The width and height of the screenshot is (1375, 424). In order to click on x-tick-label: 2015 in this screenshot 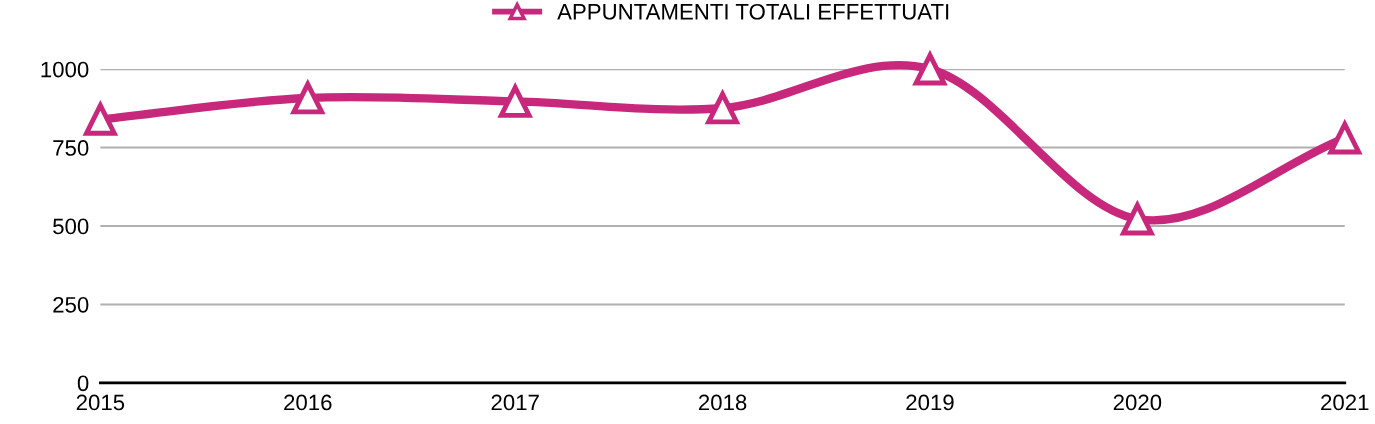, I will do `click(100, 402)`.